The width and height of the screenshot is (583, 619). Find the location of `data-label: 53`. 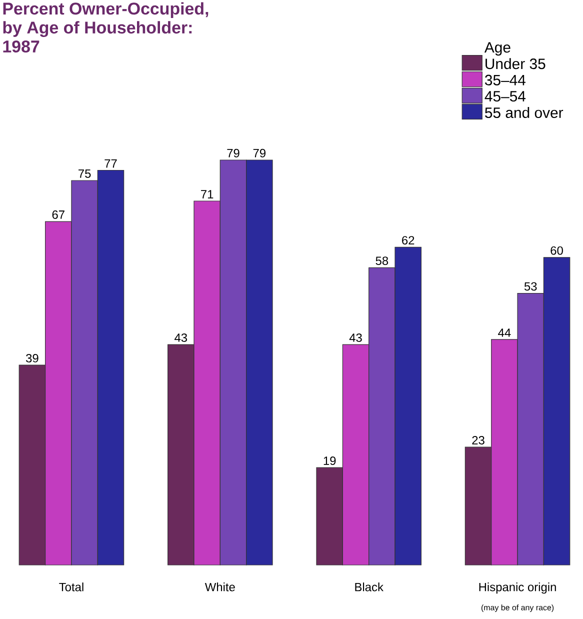

data-label: 53 is located at coordinates (530, 286).